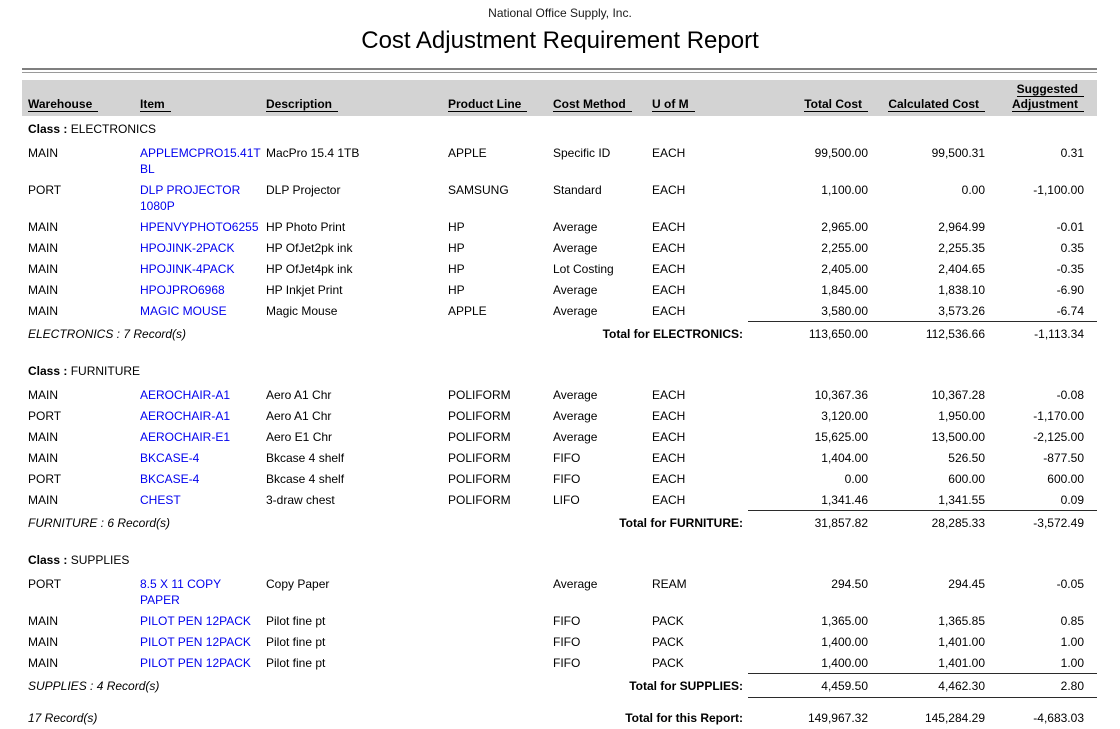 This screenshot has width=1120, height=729. Describe the element at coordinates (357, 268) in the screenshot. I see `cell-description: HP OfJet4pk ink` at that location.